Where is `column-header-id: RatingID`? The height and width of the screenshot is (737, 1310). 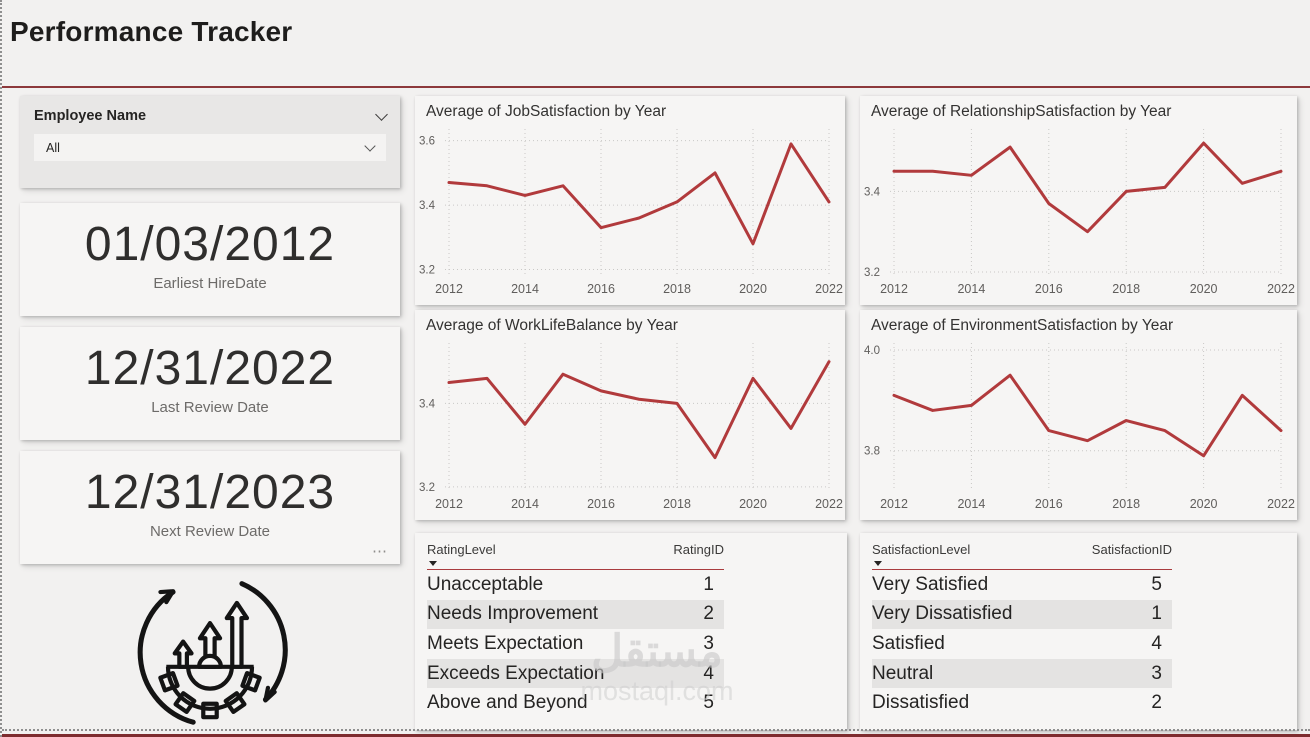 column-header-id: RatingID is located at coordinates (698, 549).